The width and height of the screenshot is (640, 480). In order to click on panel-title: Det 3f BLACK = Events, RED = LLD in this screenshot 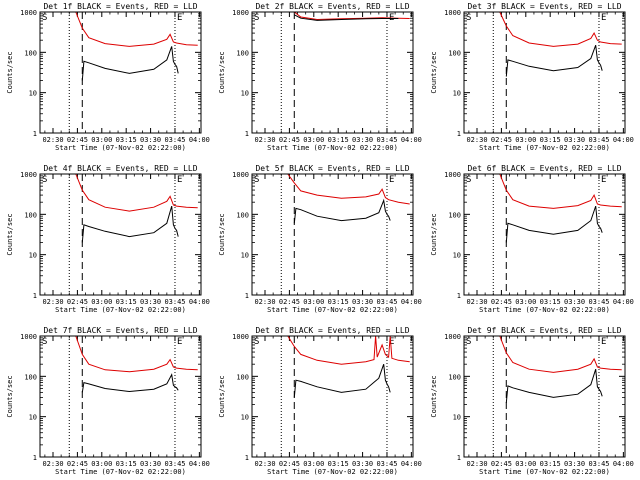, I will do `click(544, 6)`.